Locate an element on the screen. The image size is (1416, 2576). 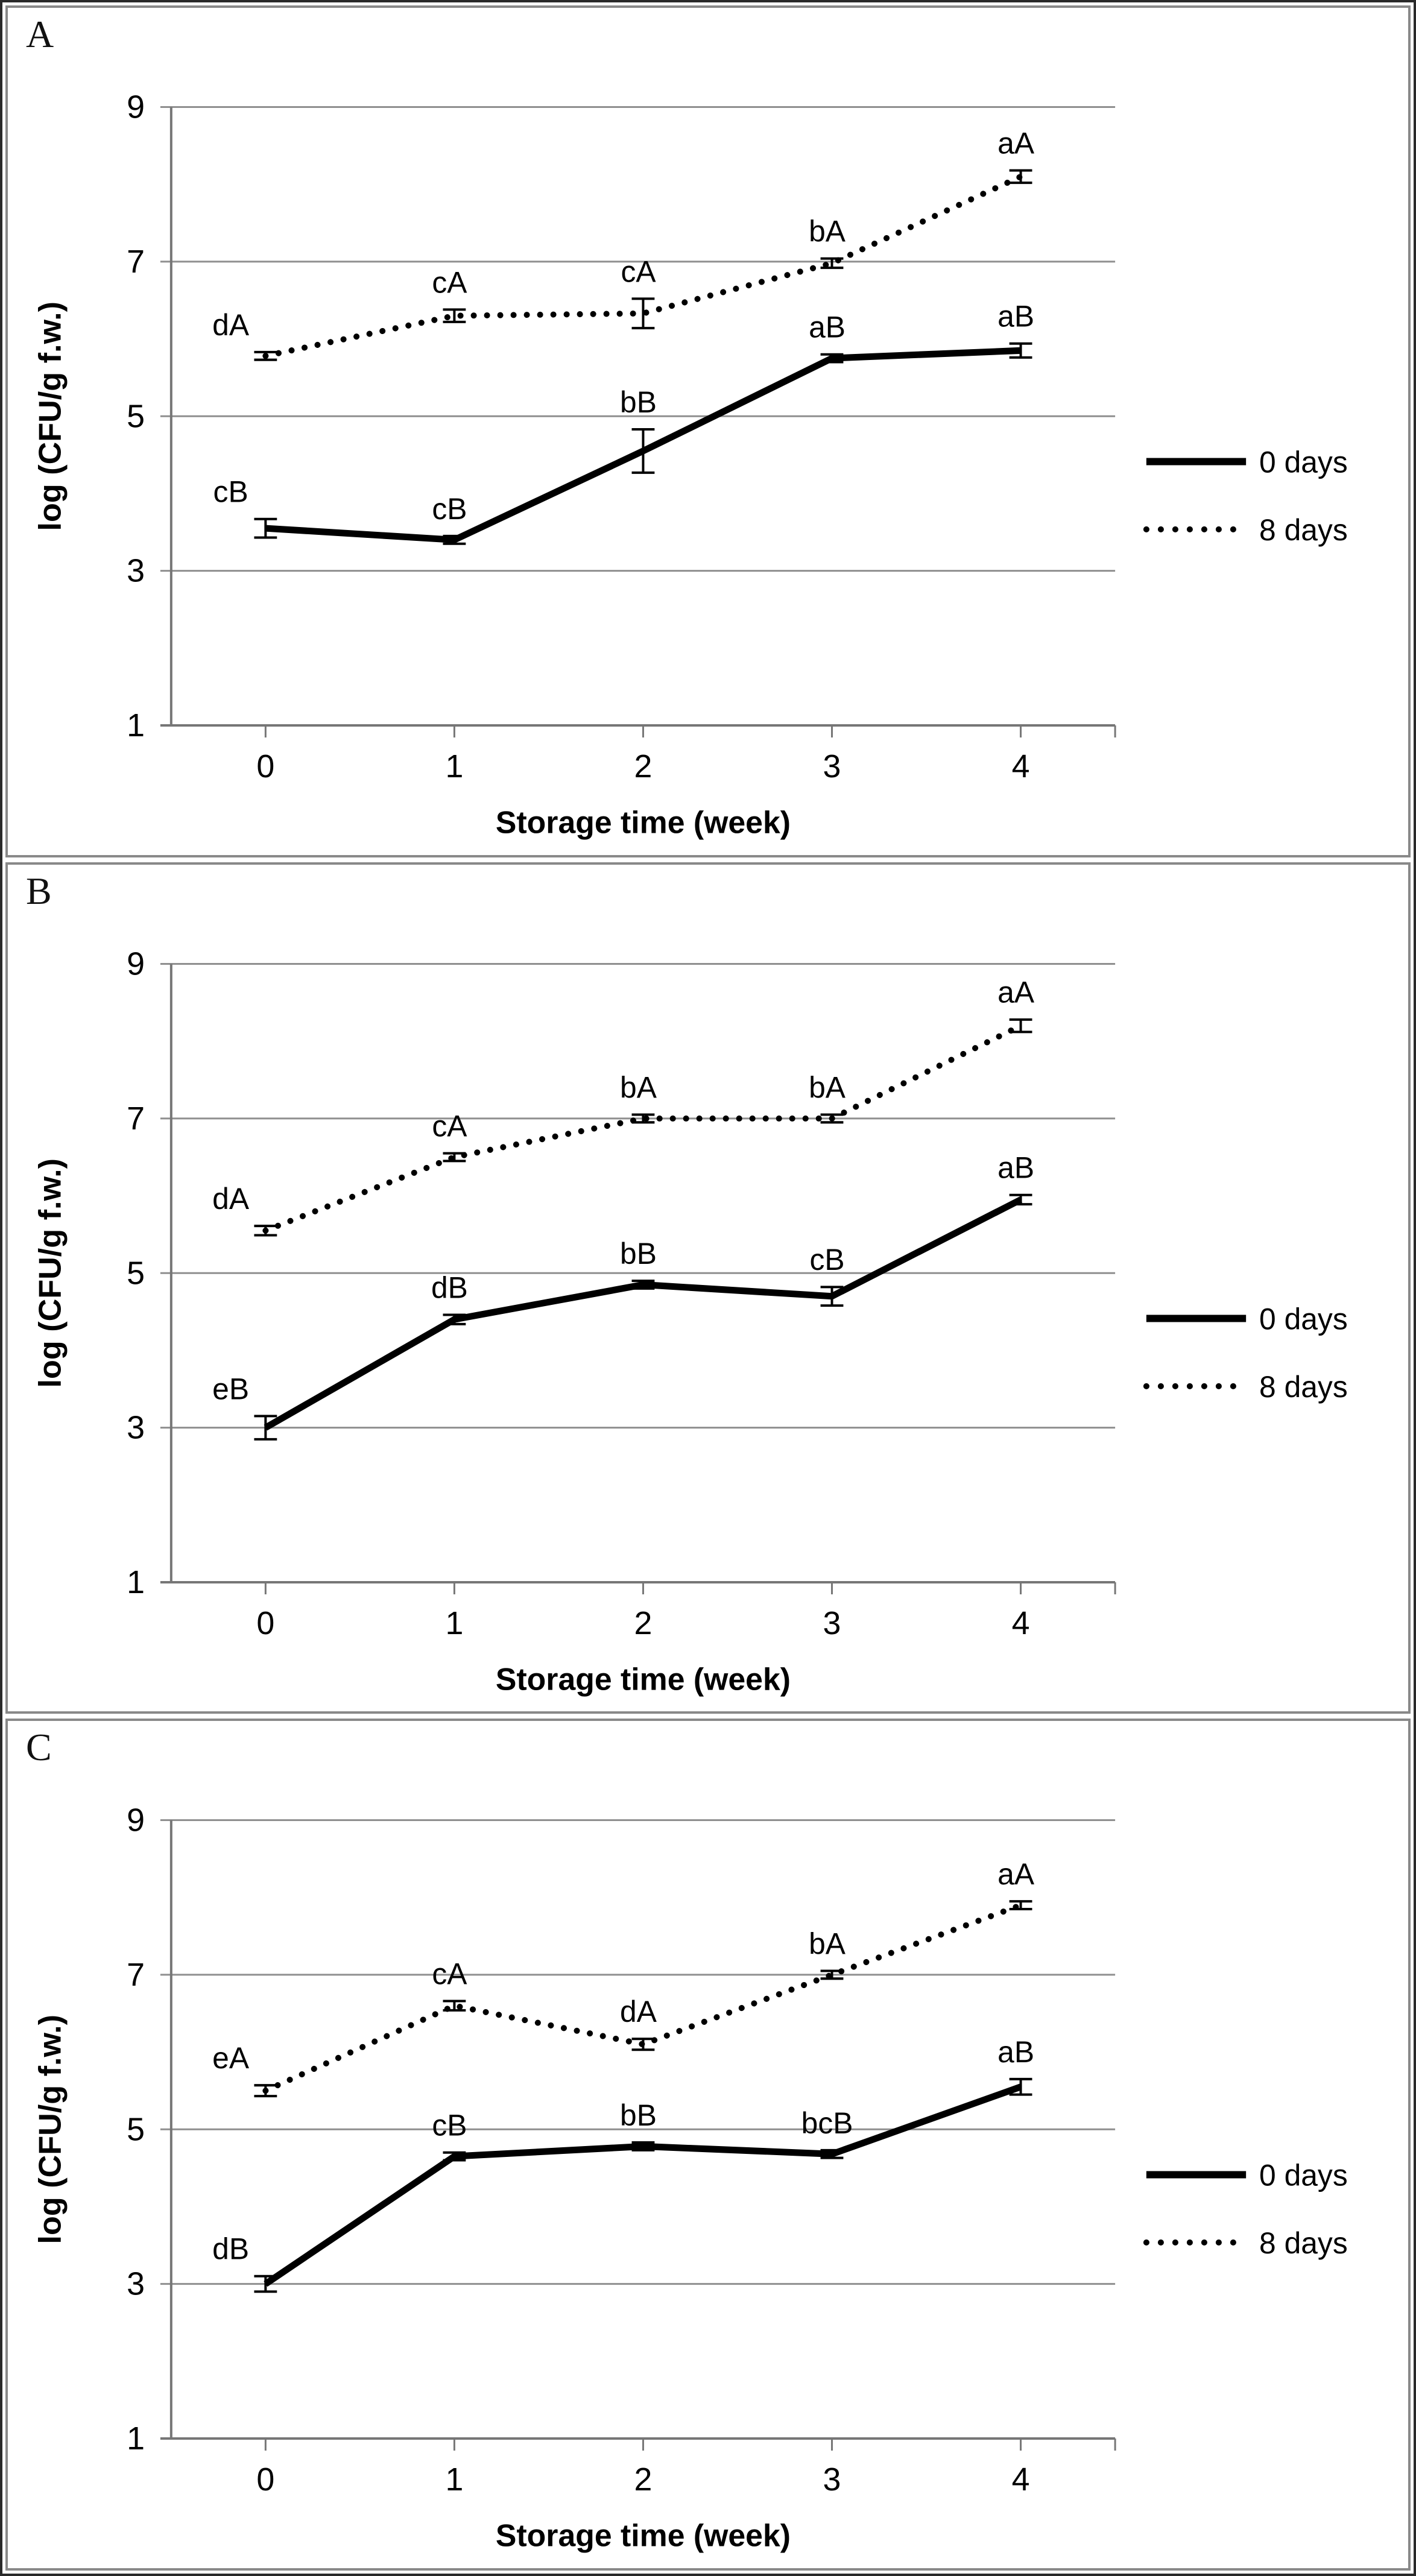
point-labels-0-days: eB dB bB cB aB is located at coordinates (623, 1279).